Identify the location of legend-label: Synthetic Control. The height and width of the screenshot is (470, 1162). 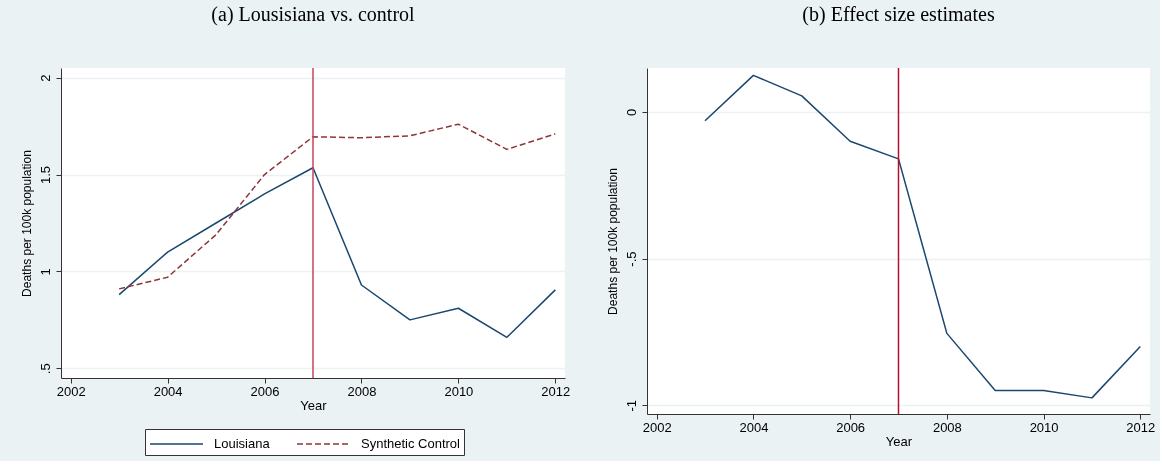
(411, 443).